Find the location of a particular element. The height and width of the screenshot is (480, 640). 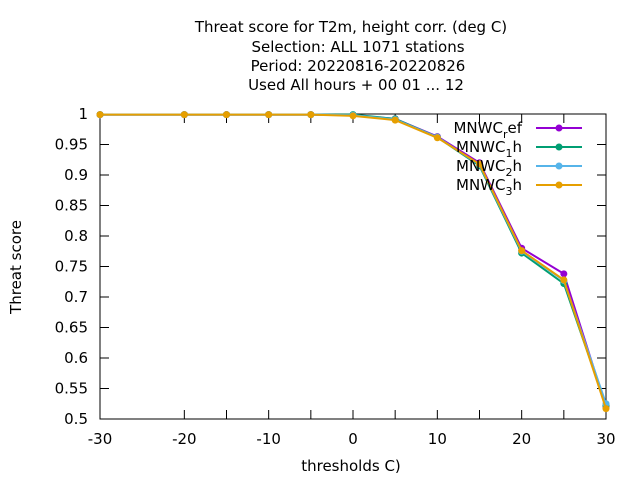

legend-label: MNWC1h is located at coordinates (489, 149).